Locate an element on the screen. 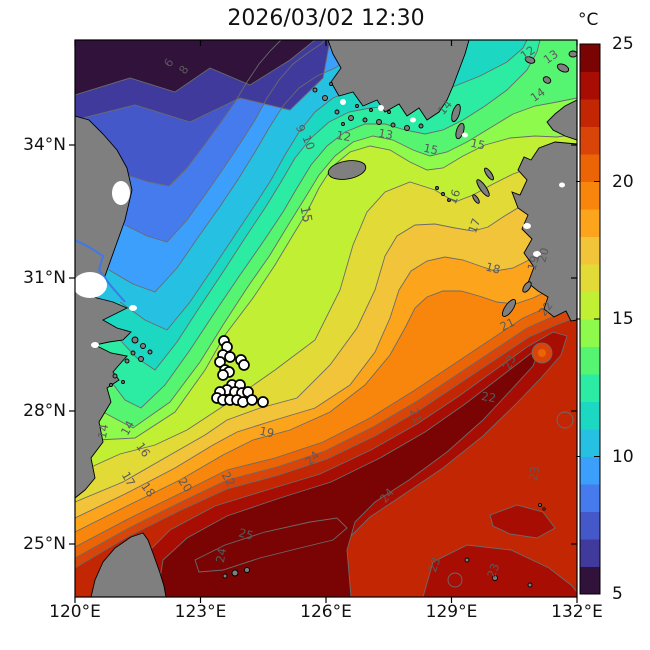 The height and width of the screenshot is (650, 650). island-jeju is located at coordinates (347, 170).